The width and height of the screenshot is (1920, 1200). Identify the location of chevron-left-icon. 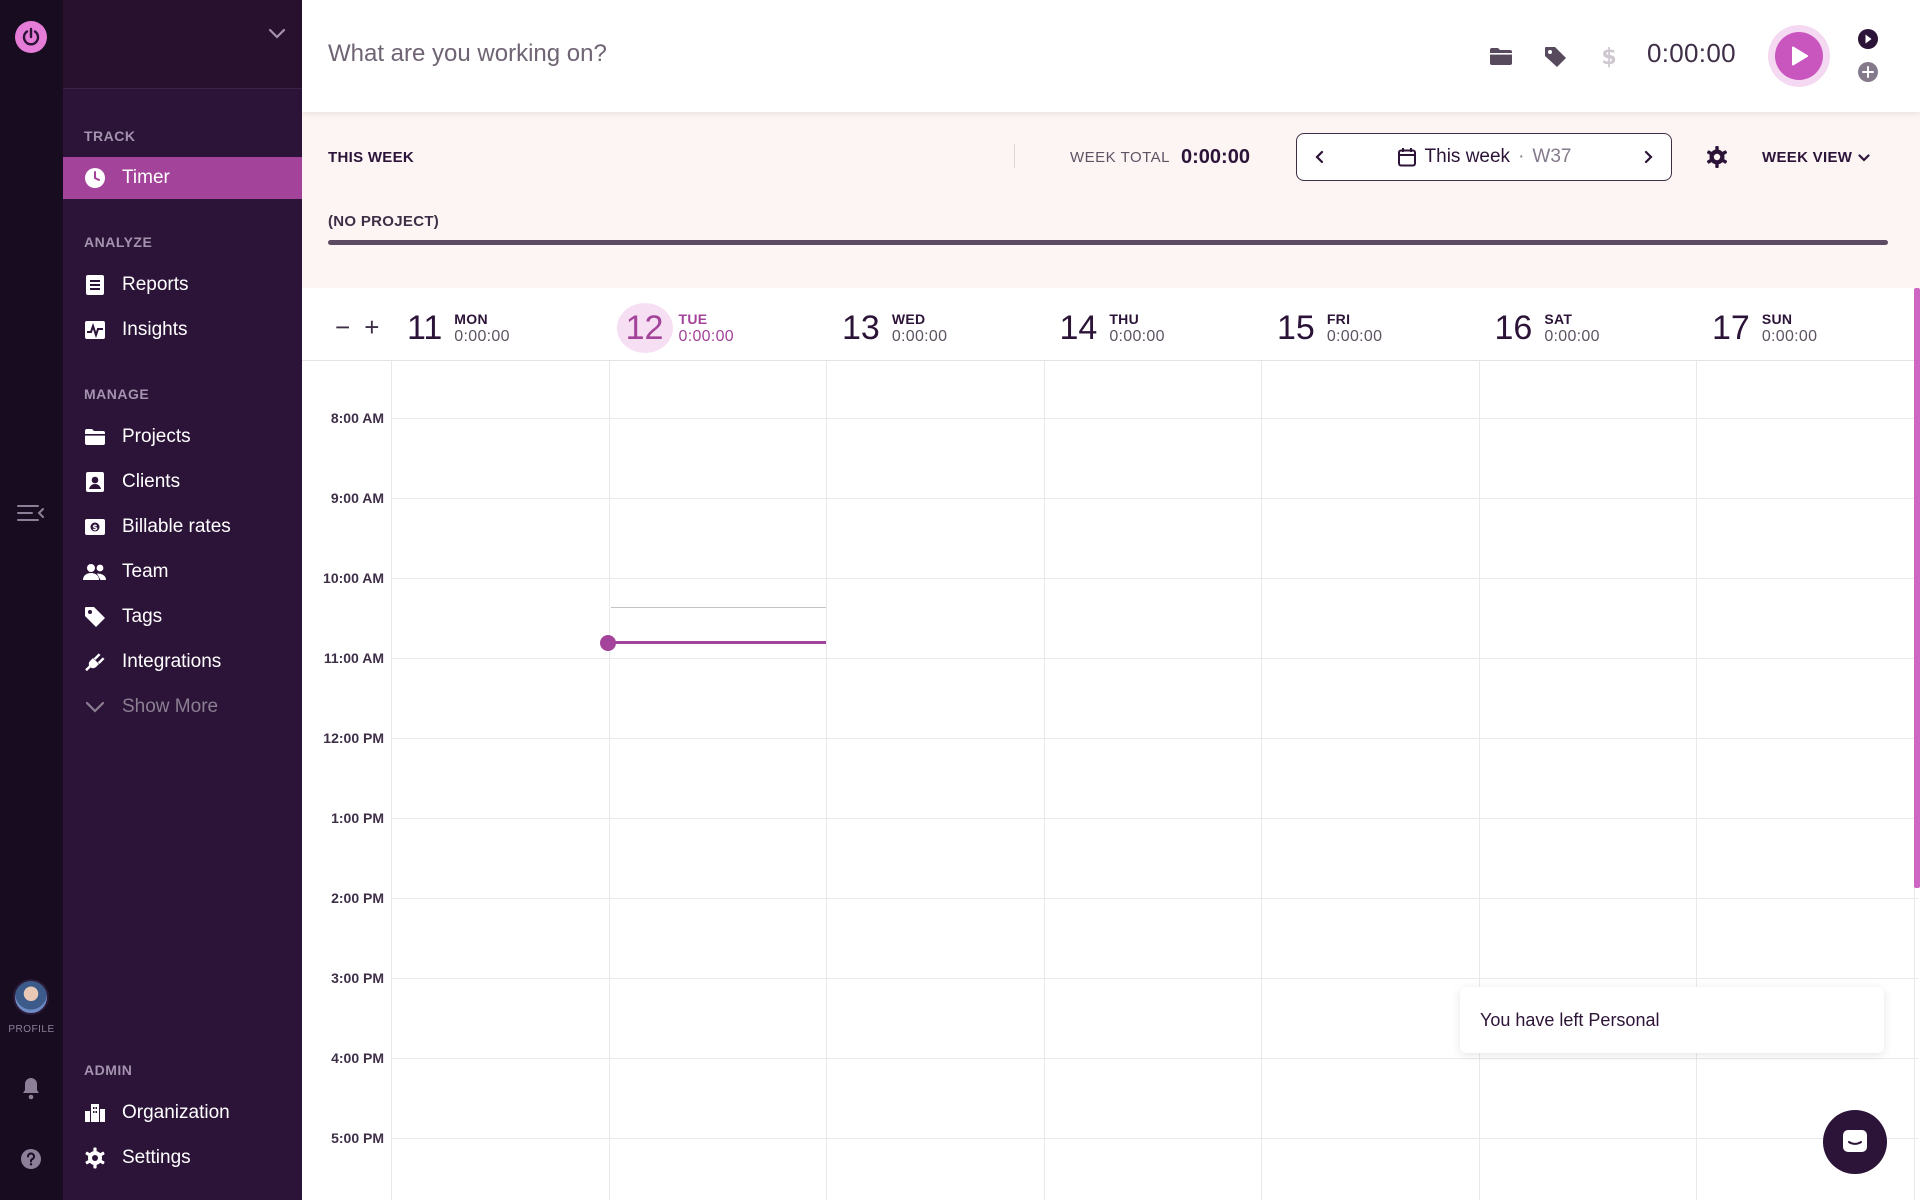
(1319, 157).